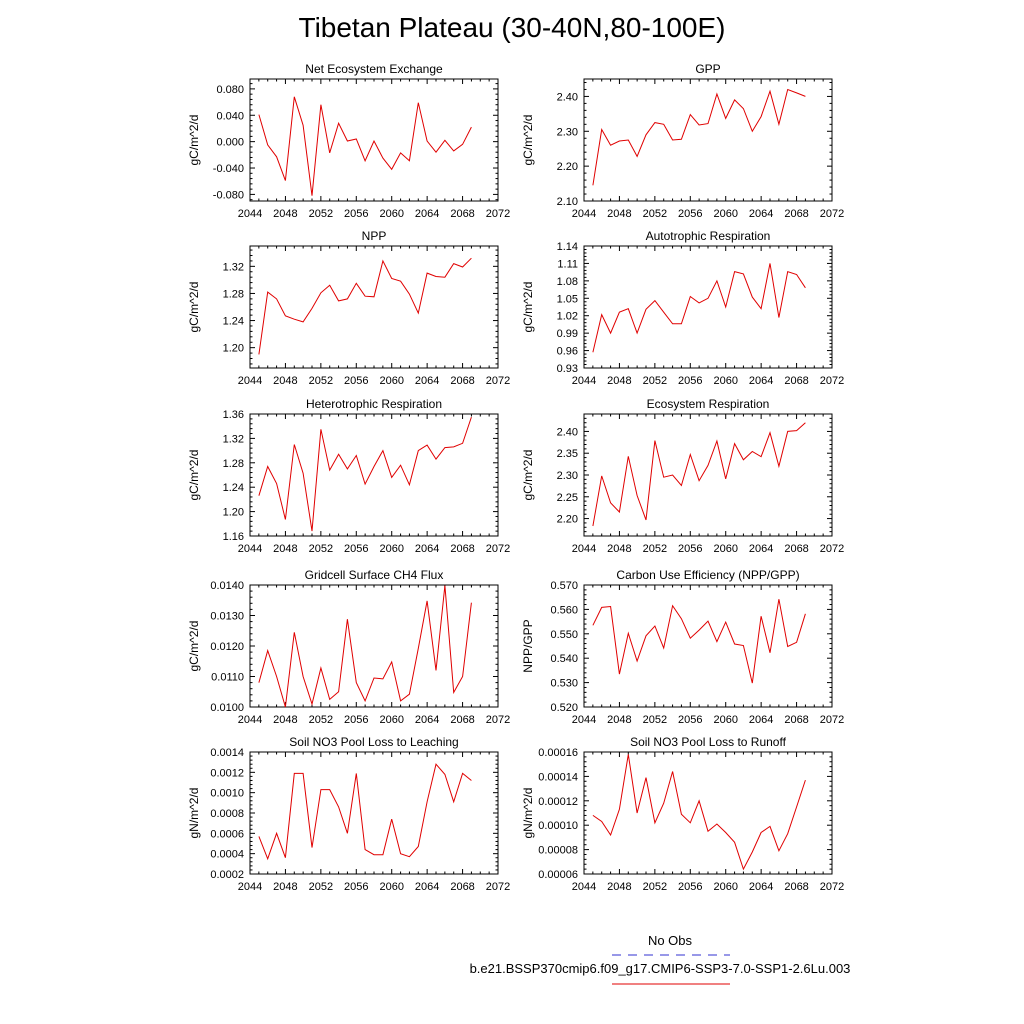 The image size is (1024, 1024). Describe the element at coordinates (832, 549) in the screenshot. I see `panel-ecosystem-respiration-xtick-label: 2072` at that location.